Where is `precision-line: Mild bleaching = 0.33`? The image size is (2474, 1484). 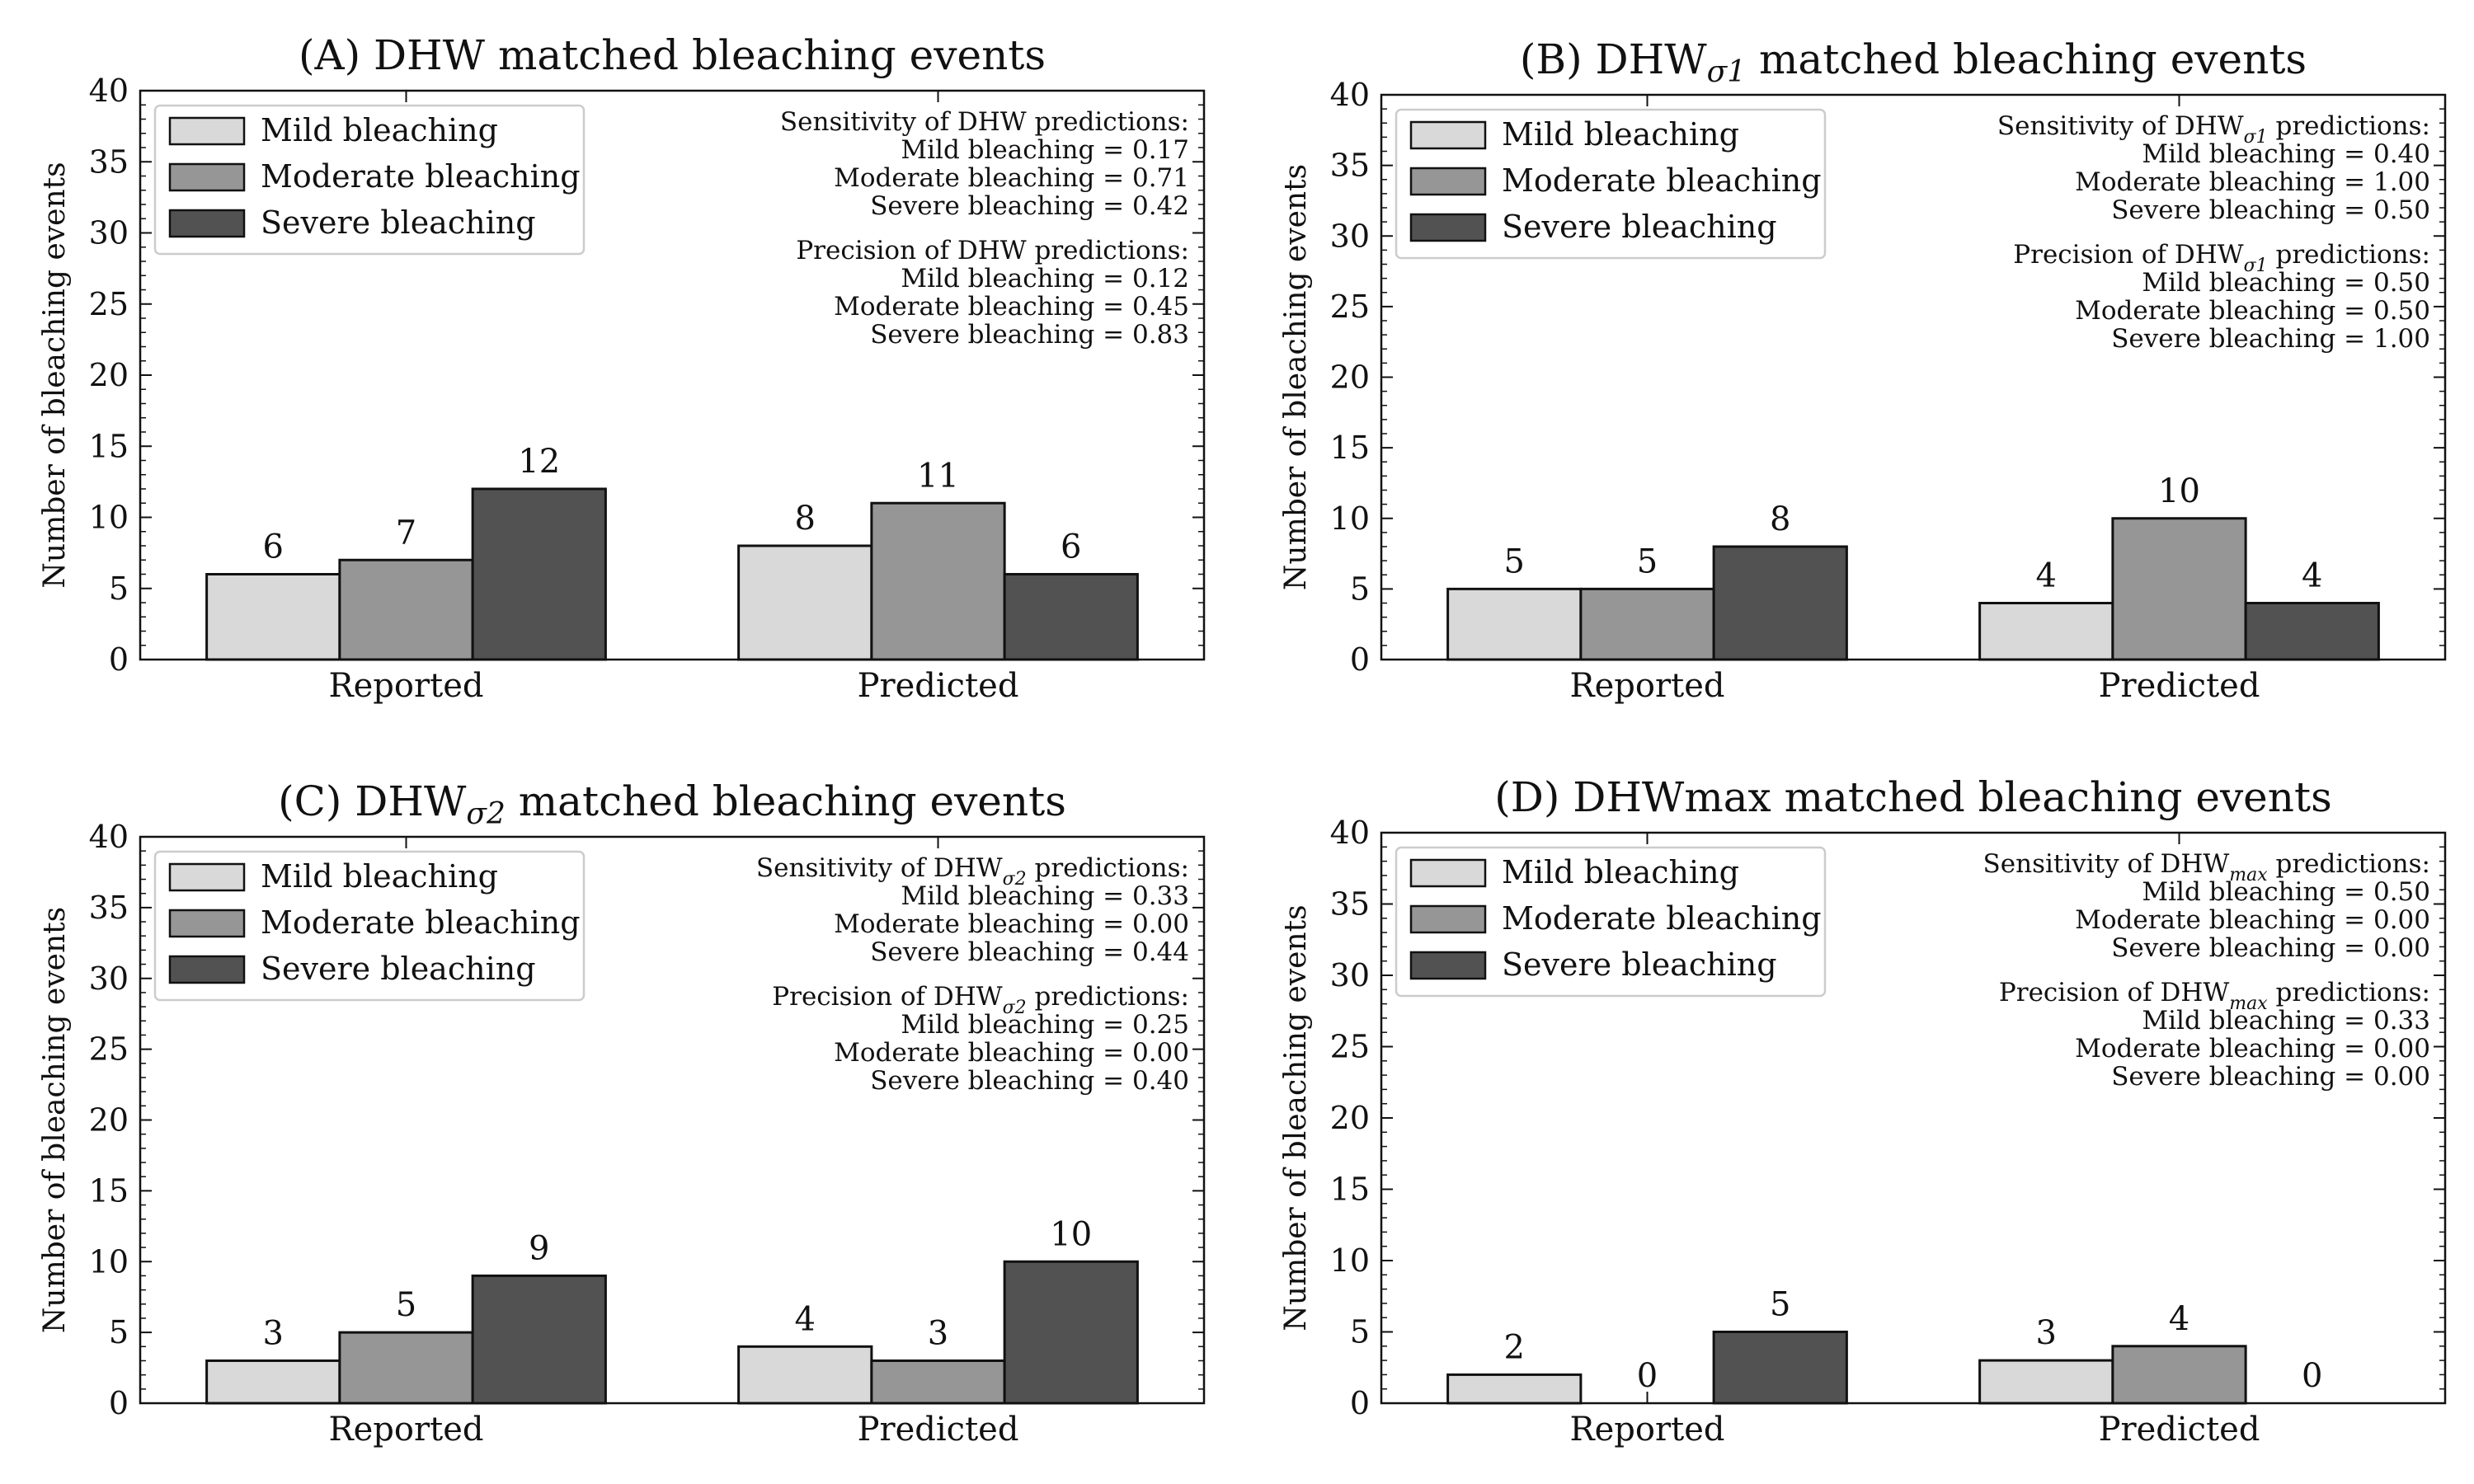
precision-line: Mild bleaching = 0.33 is located at coordinates (2286, 1021).